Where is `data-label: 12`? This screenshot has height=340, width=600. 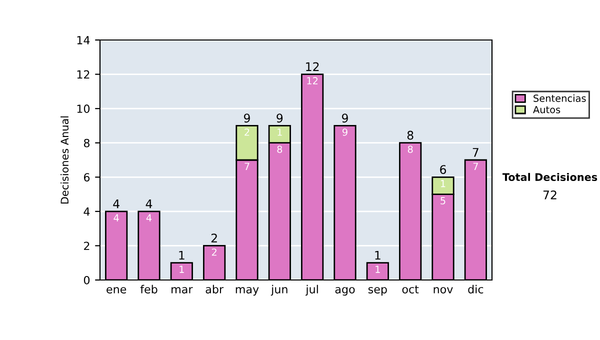
data-label: 12 is located at coordinates (312, 80).